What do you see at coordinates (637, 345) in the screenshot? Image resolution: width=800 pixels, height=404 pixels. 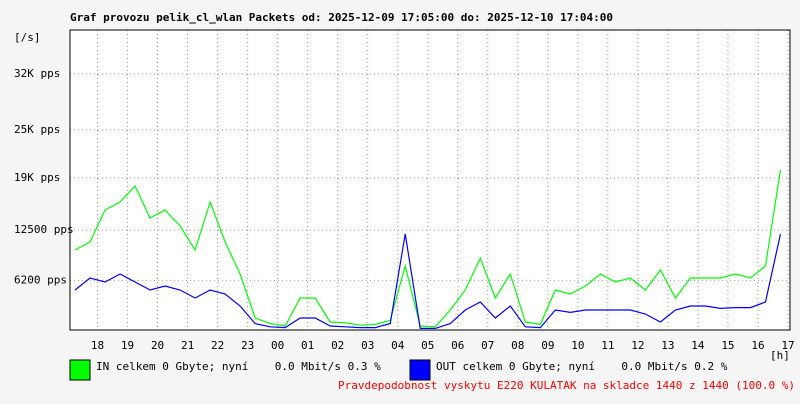 I see `x-tick-label: 12` at bounding box center [637, 345].